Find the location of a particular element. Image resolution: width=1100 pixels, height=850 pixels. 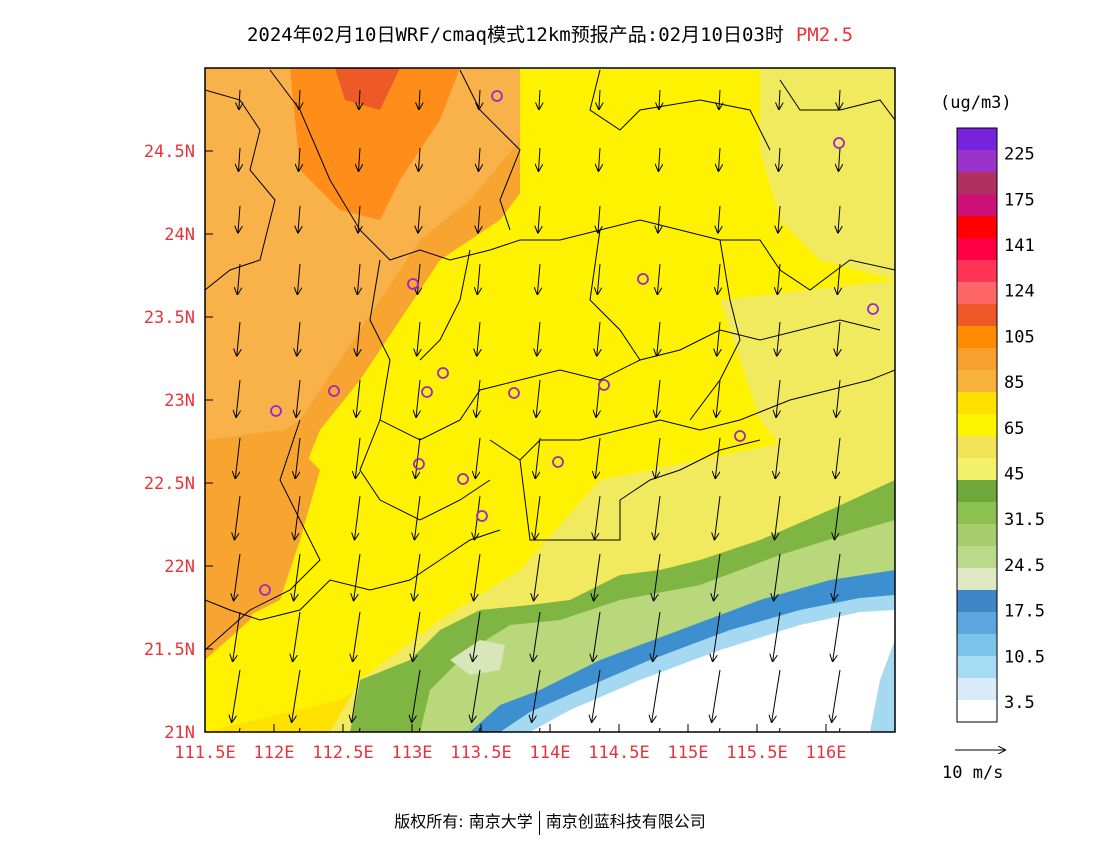

colorbar-level-label: 141 is located at coordinates (1019, 246).